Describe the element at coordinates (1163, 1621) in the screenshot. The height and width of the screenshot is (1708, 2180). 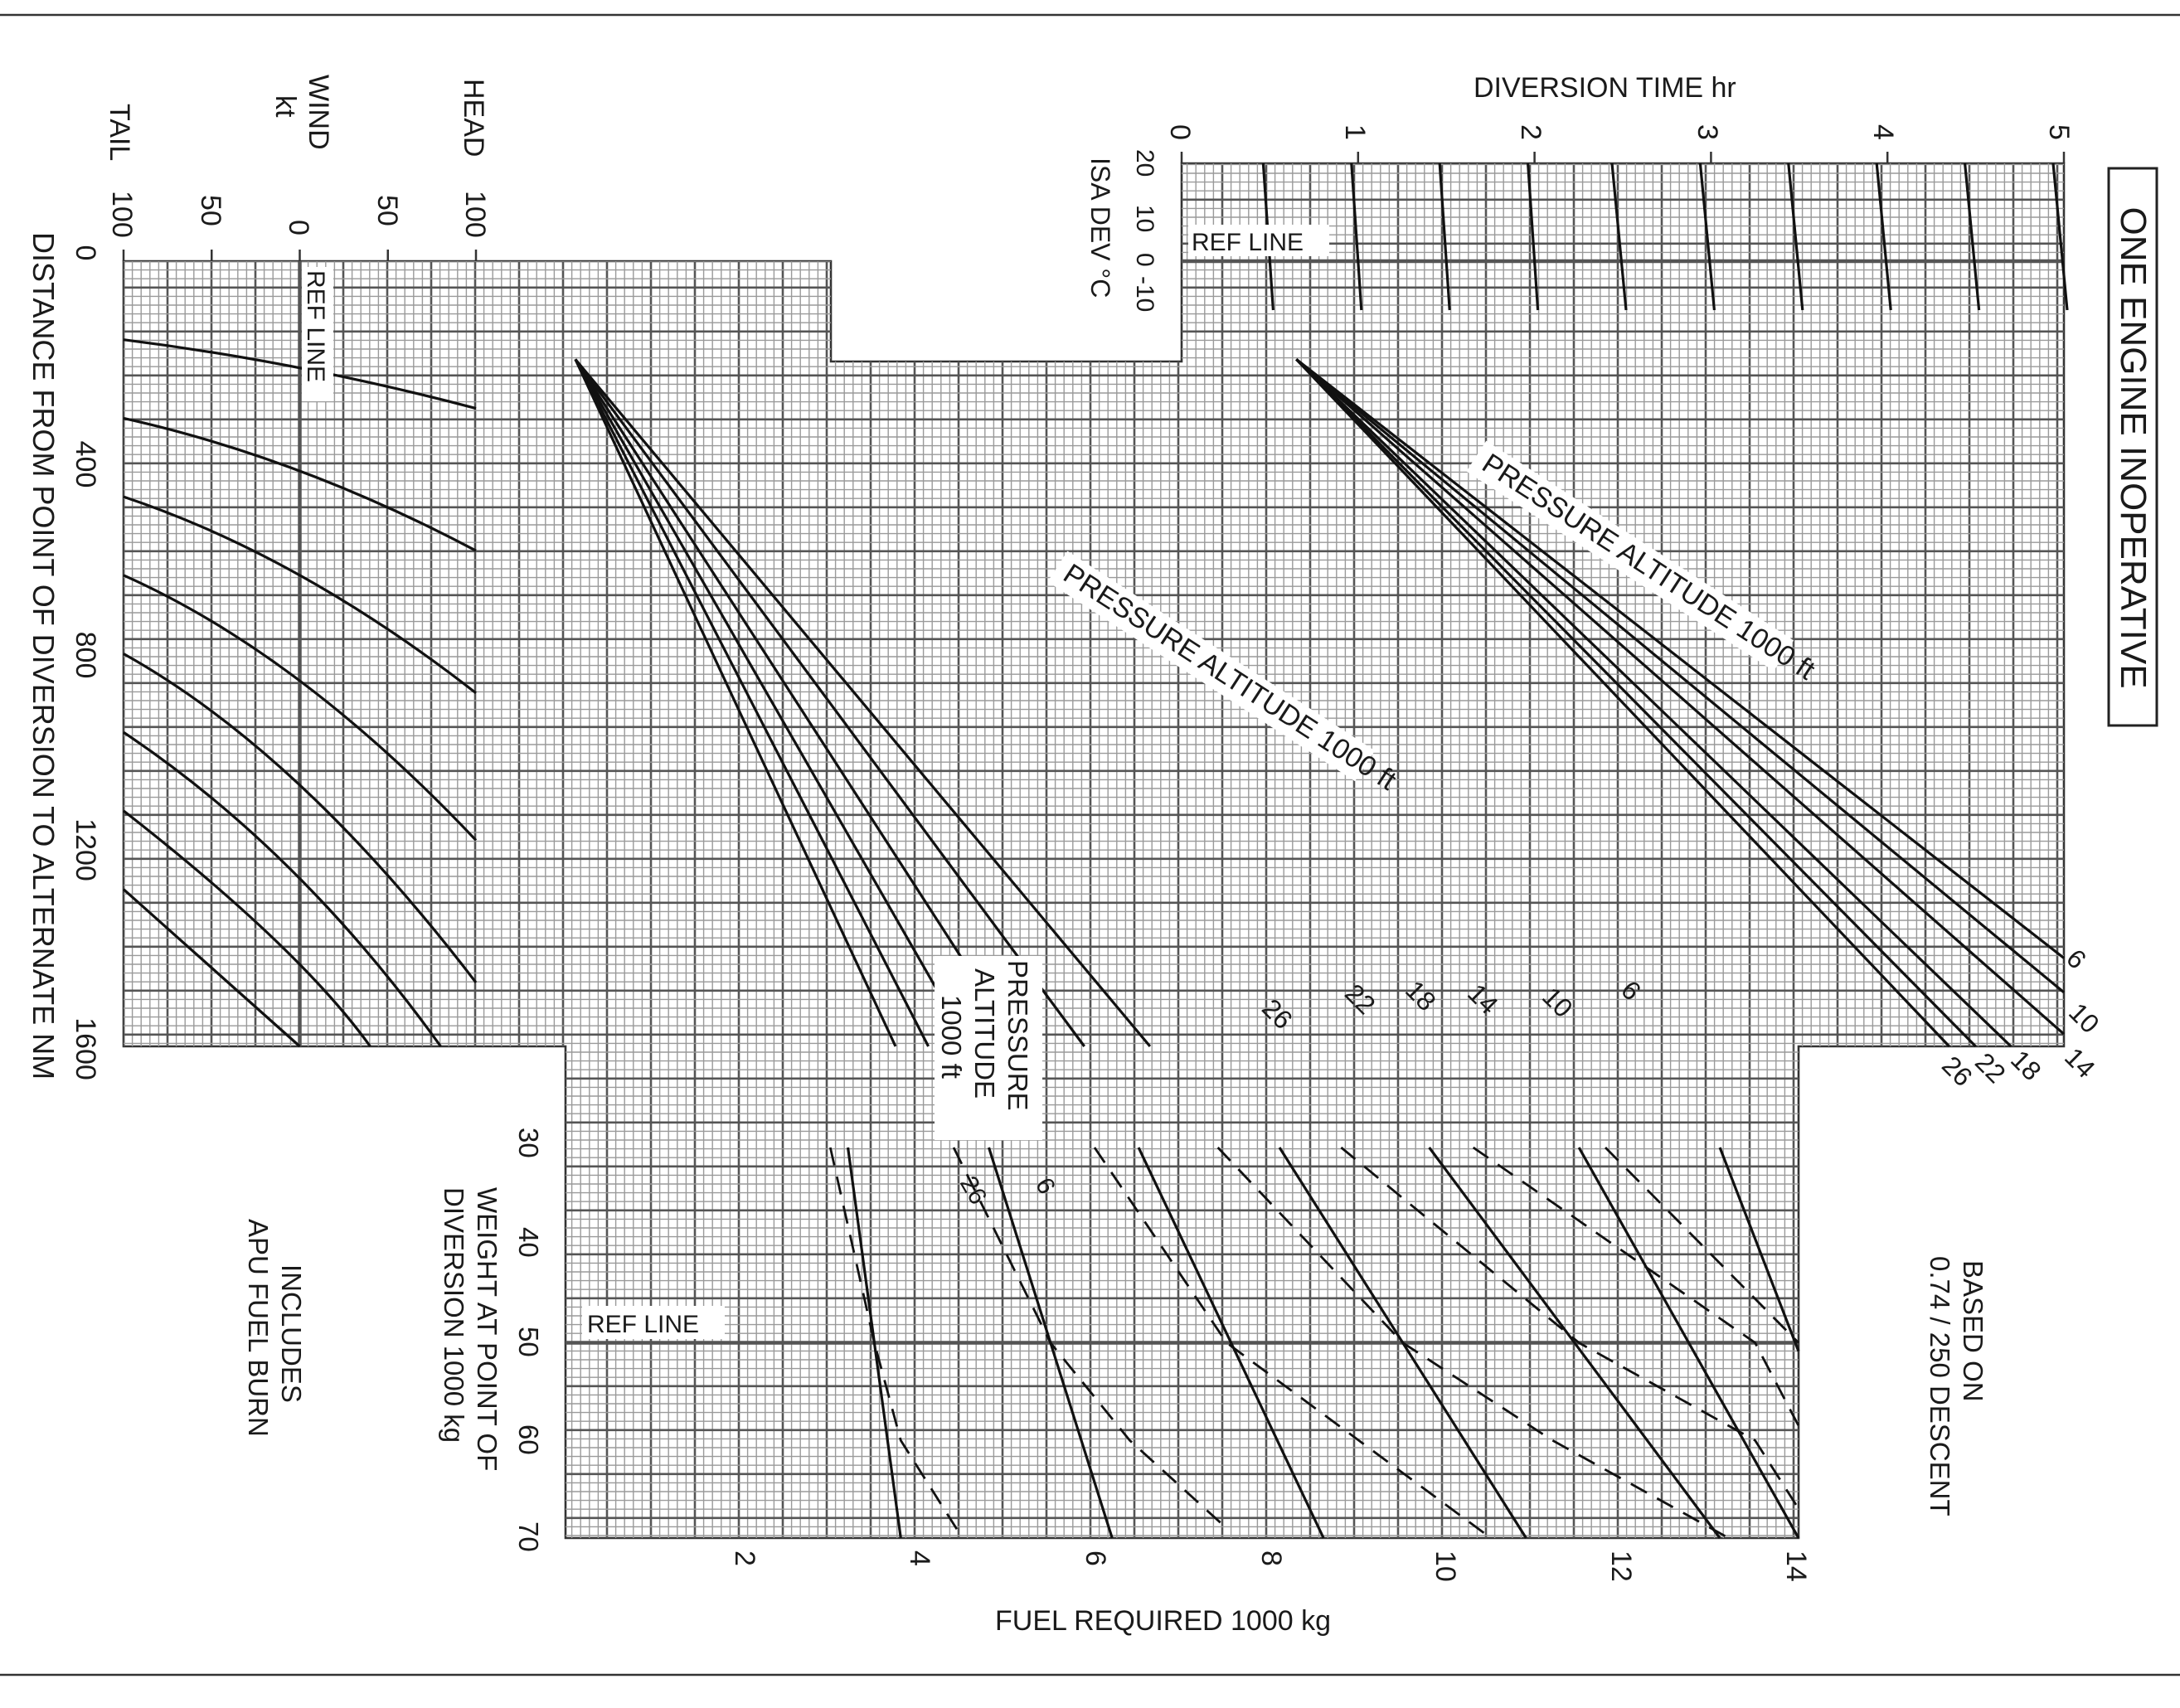
I see `fuel-axis-label: FUEL REQUIRED 1000 kg` at that location.